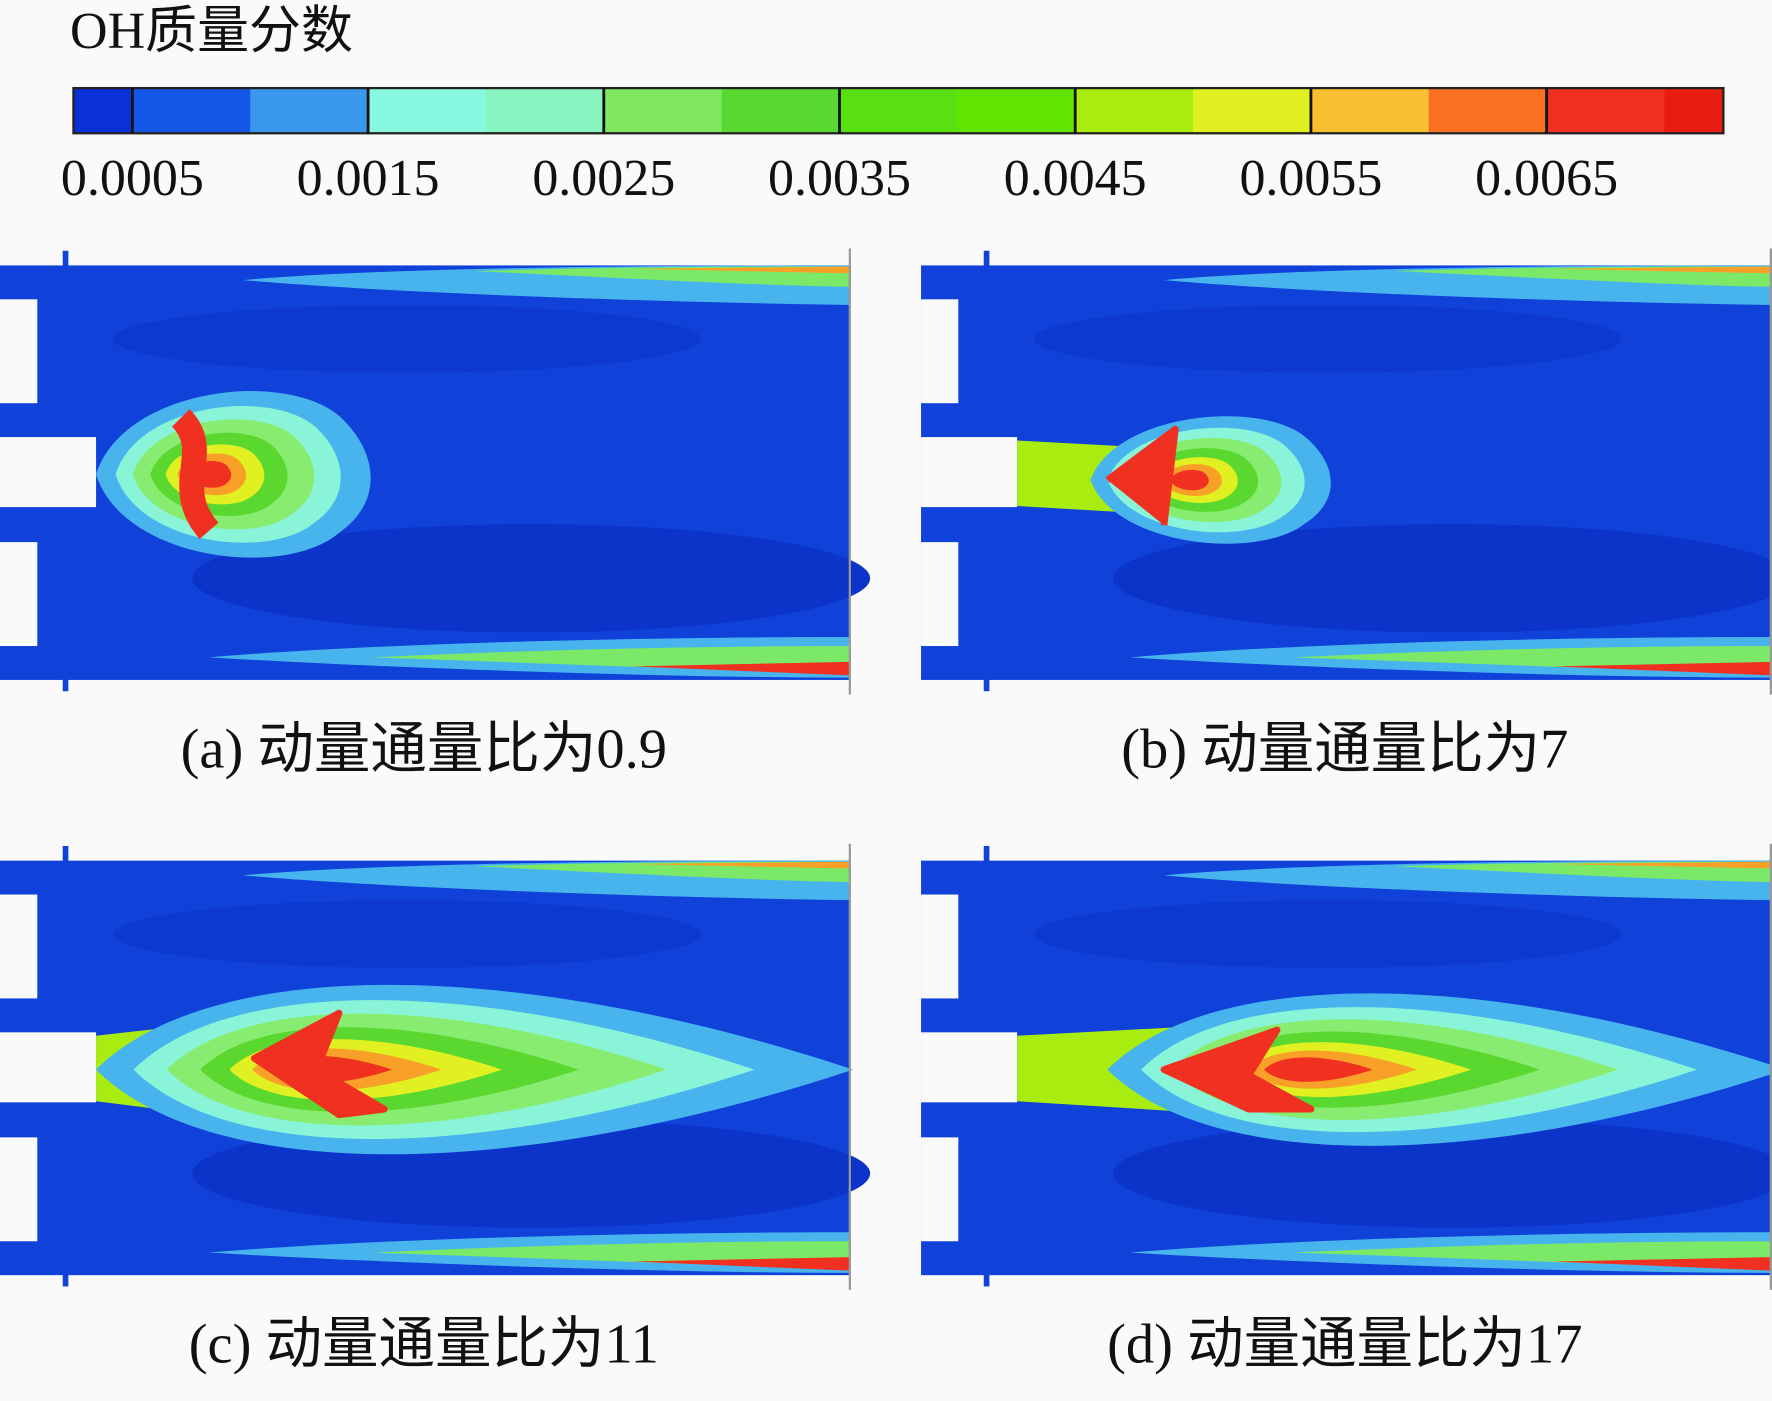  I want to click on panel-caption: (b) 动量通量比为7, so click(1344, 749).